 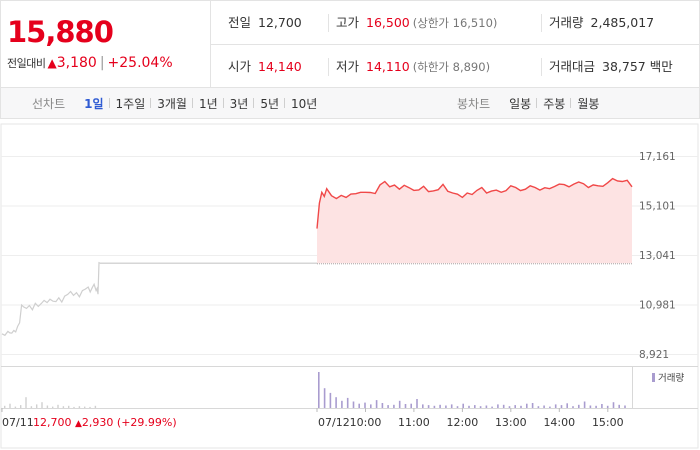 What do you see at coordinates (520, 104) in the screenshot?
I see `candle-tab: 일봉` at bounding box center [520, 104].